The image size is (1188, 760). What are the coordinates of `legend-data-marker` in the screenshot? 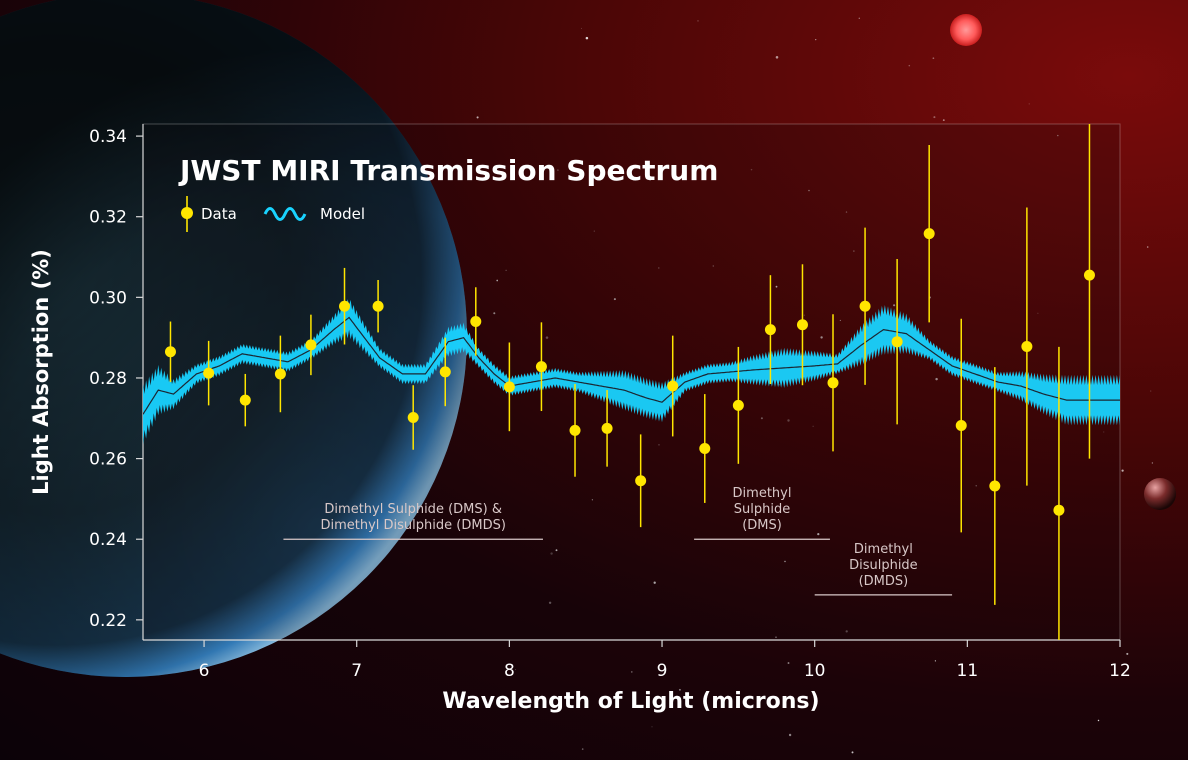 It's located at (187, 213).